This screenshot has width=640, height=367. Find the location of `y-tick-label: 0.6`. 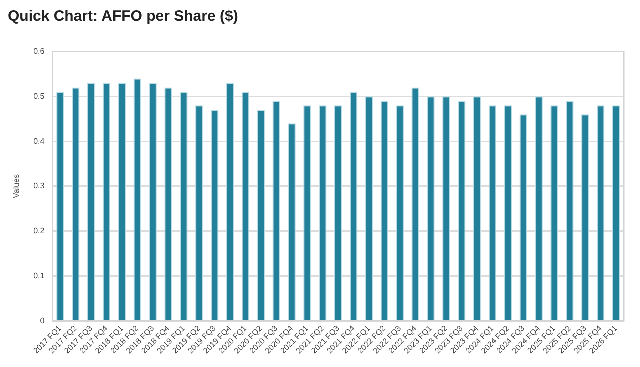

y-tick-label: 0.6 is located at coordinates (40, 51).